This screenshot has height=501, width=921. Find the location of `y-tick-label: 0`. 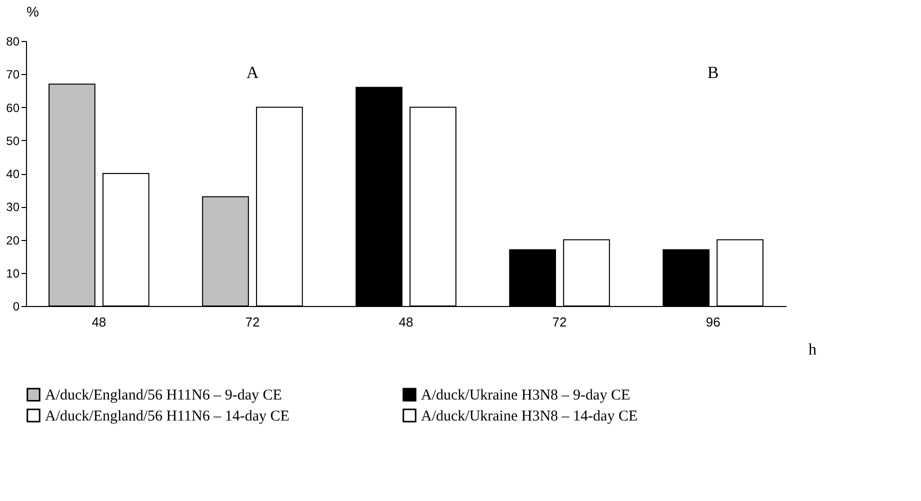

y-tick-label: 0 is located at coordinates (16, 307).